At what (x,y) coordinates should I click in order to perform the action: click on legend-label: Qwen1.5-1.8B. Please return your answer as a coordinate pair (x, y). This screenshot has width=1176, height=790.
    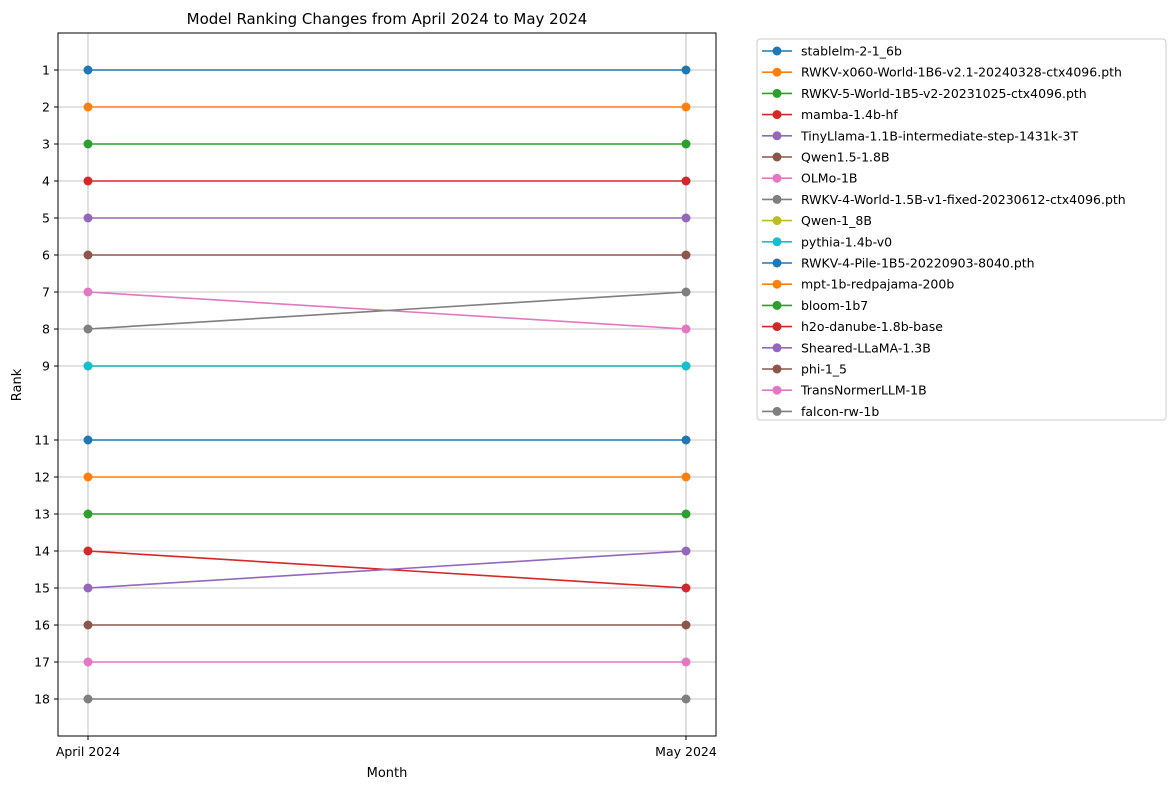
    Looking at the image, I should click on (845, 157).